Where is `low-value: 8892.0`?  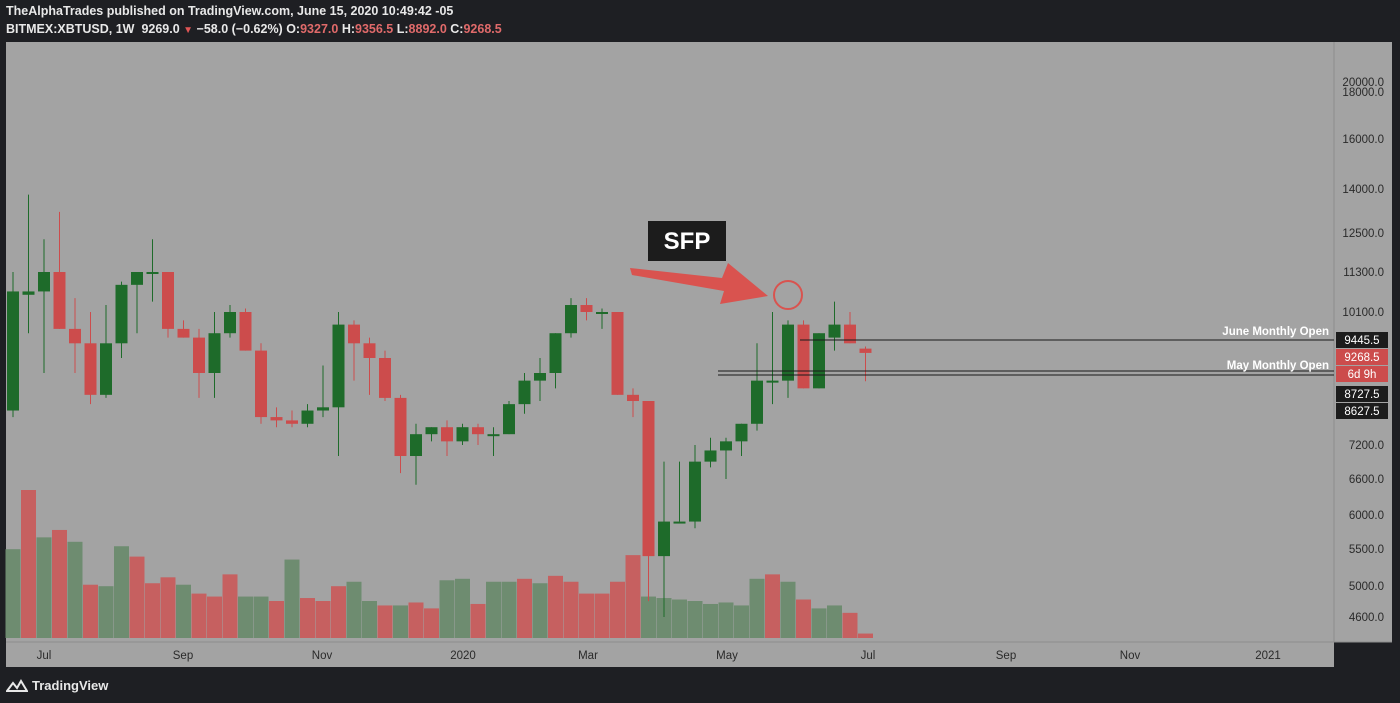
low-value: 8892.0 is located at coordinates (427, 29).